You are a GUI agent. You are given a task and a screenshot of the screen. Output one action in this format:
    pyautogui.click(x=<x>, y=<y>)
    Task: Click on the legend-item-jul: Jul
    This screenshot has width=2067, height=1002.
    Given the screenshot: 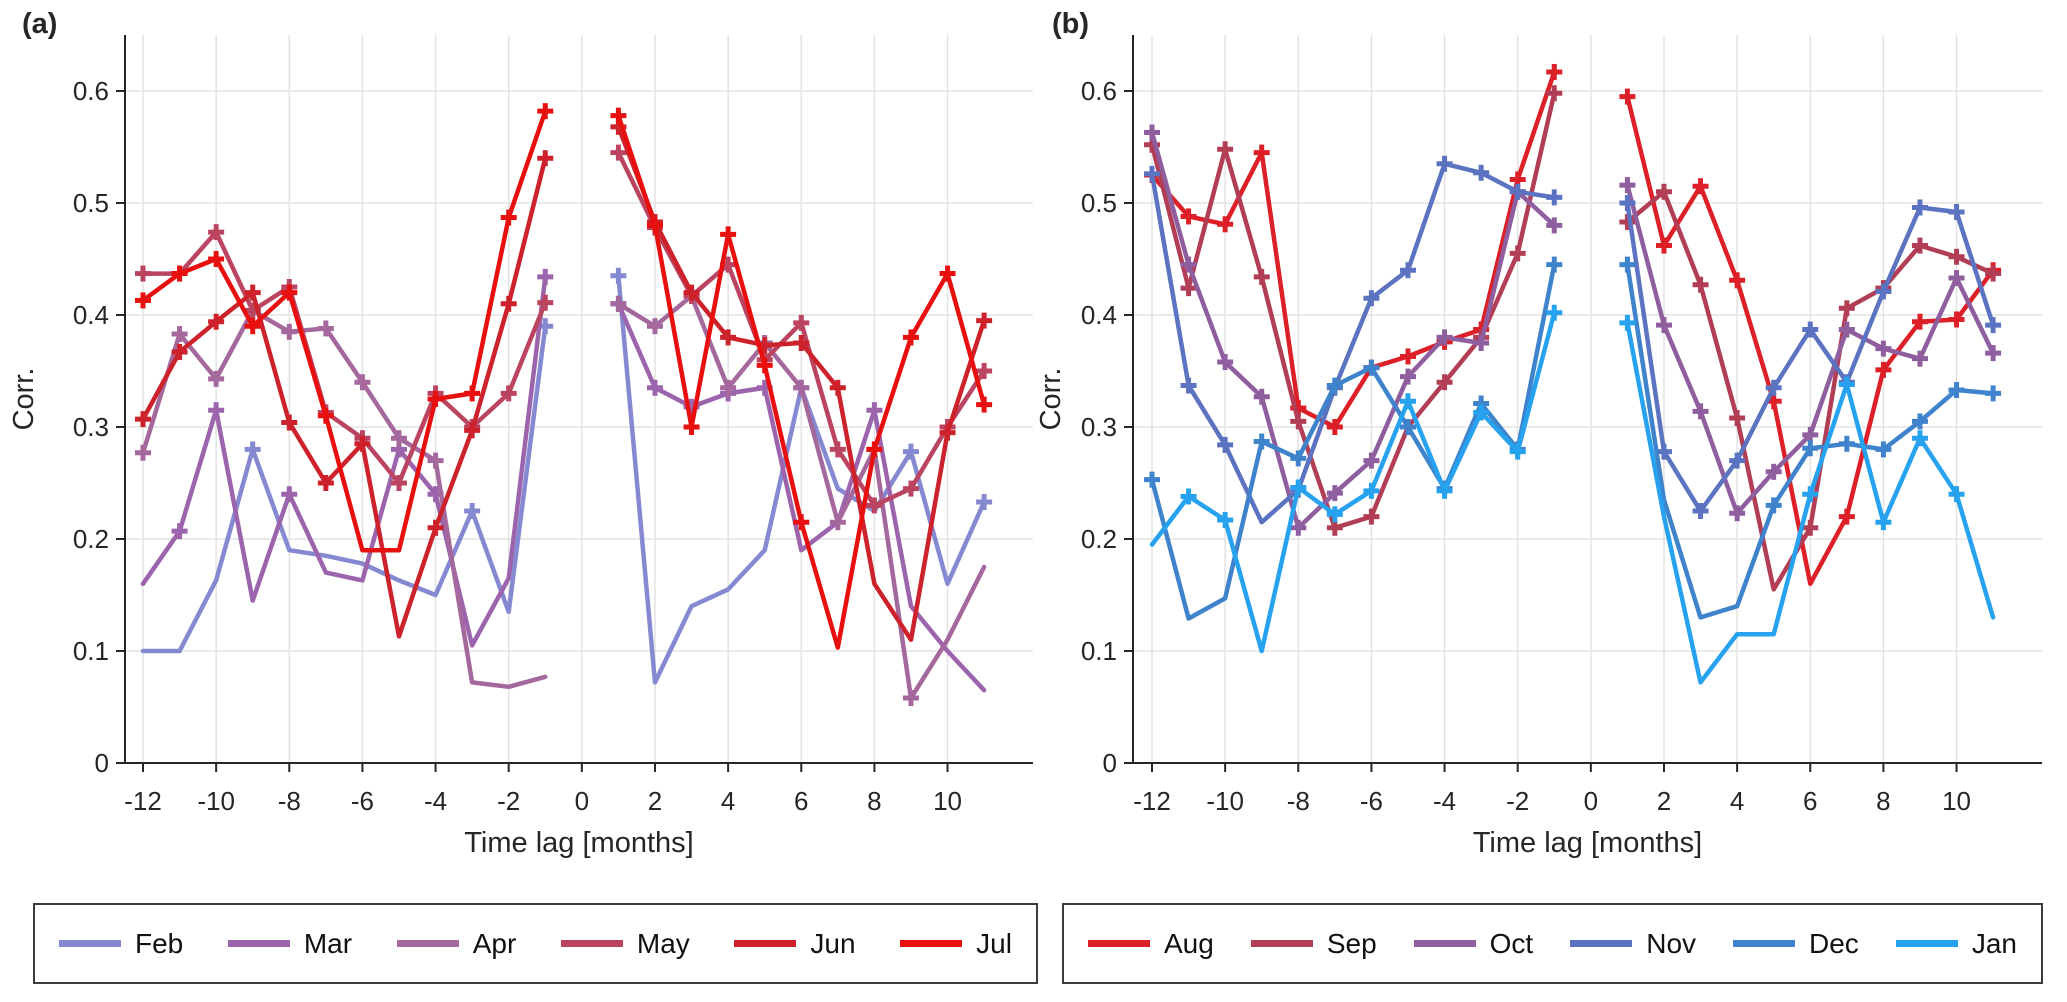 What is the action you would take?
    pyautogui.click(x=956, y=943)
    